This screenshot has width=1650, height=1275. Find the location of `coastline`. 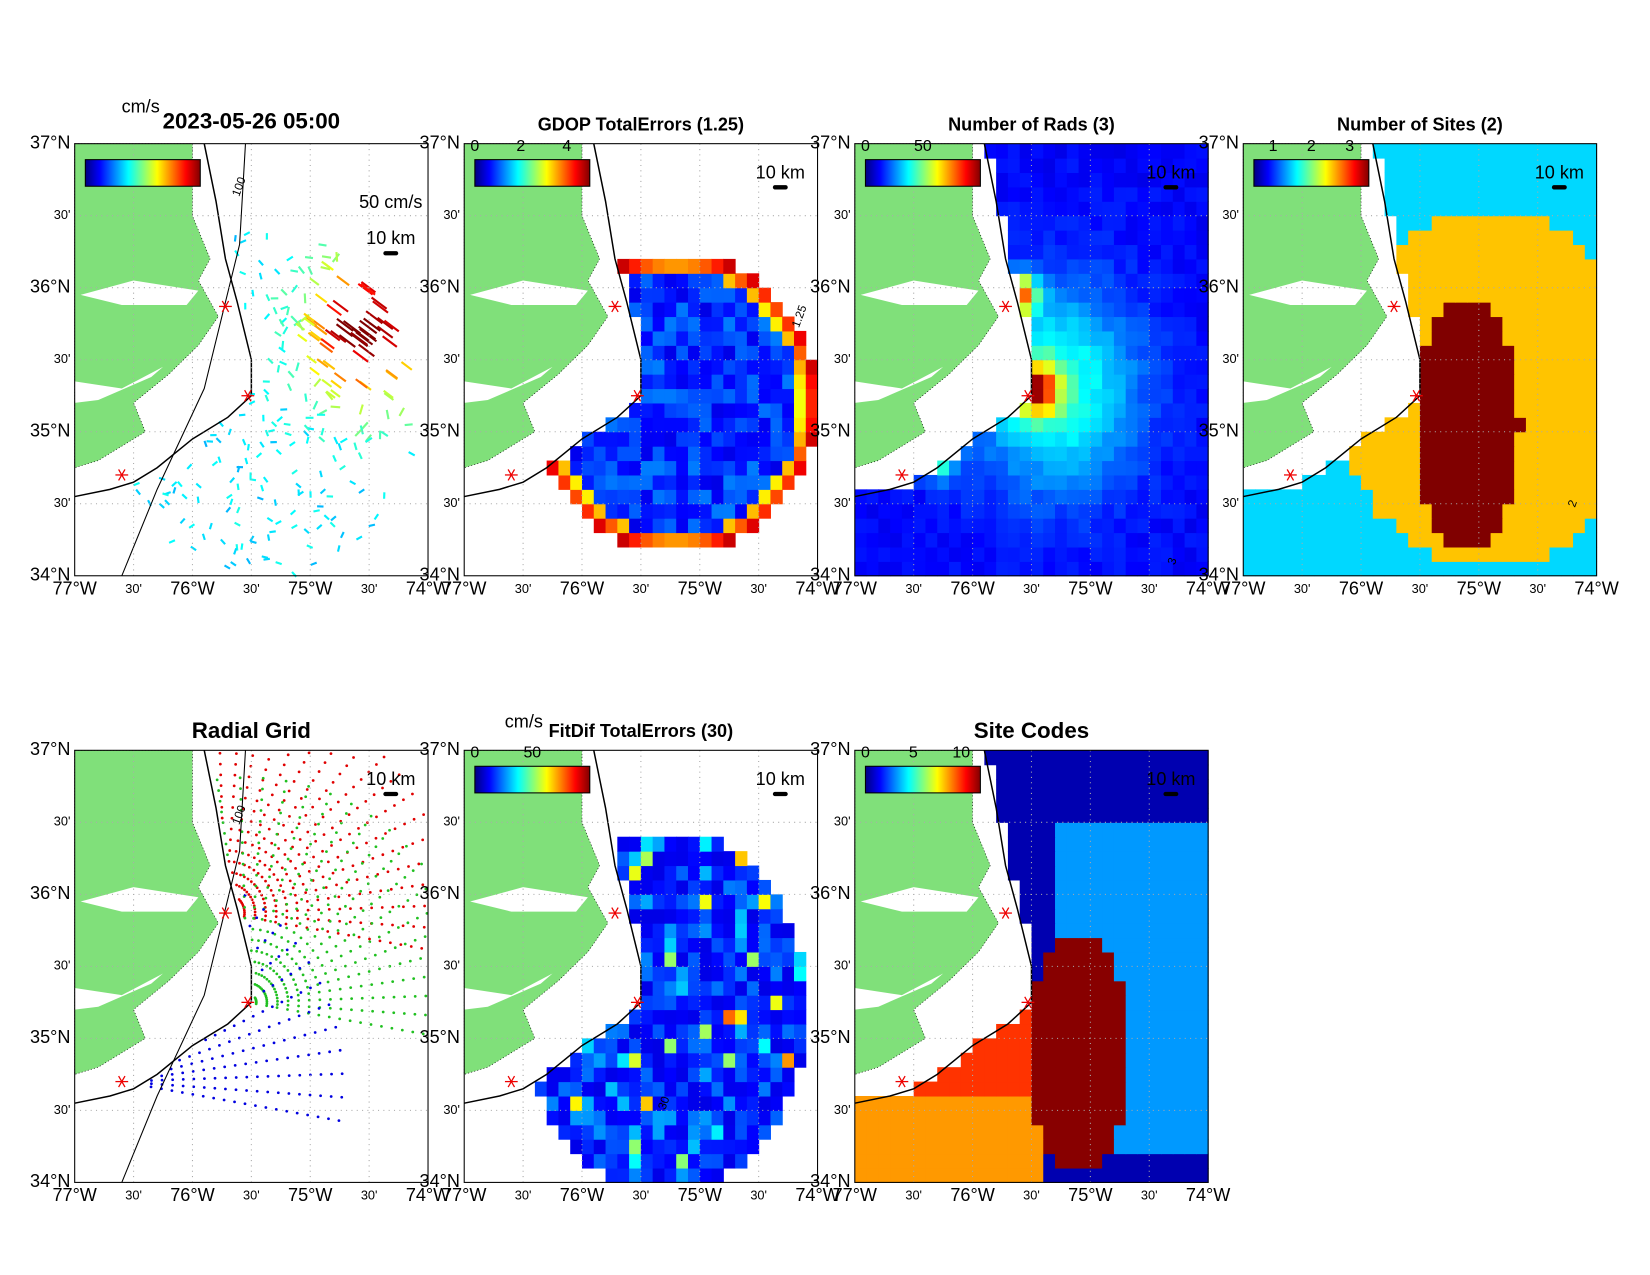

coastline is located at coordinates (1332, 320).